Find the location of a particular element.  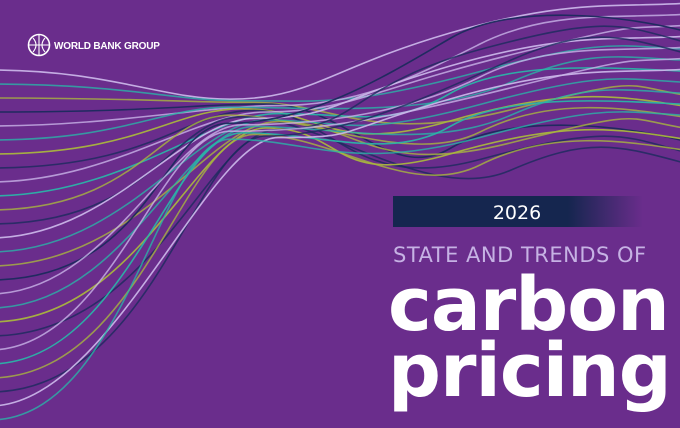

logo-globe is located at coordinates (39, 45).